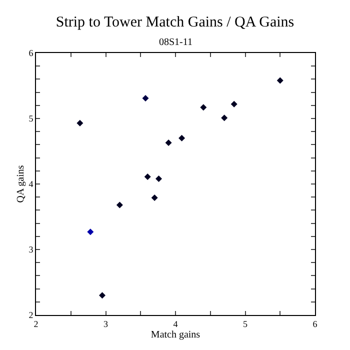  What do you see at coordinates (31, 184) in the screenshot?
I see `y-tick-label: 4` at bounding box center [31, 184].